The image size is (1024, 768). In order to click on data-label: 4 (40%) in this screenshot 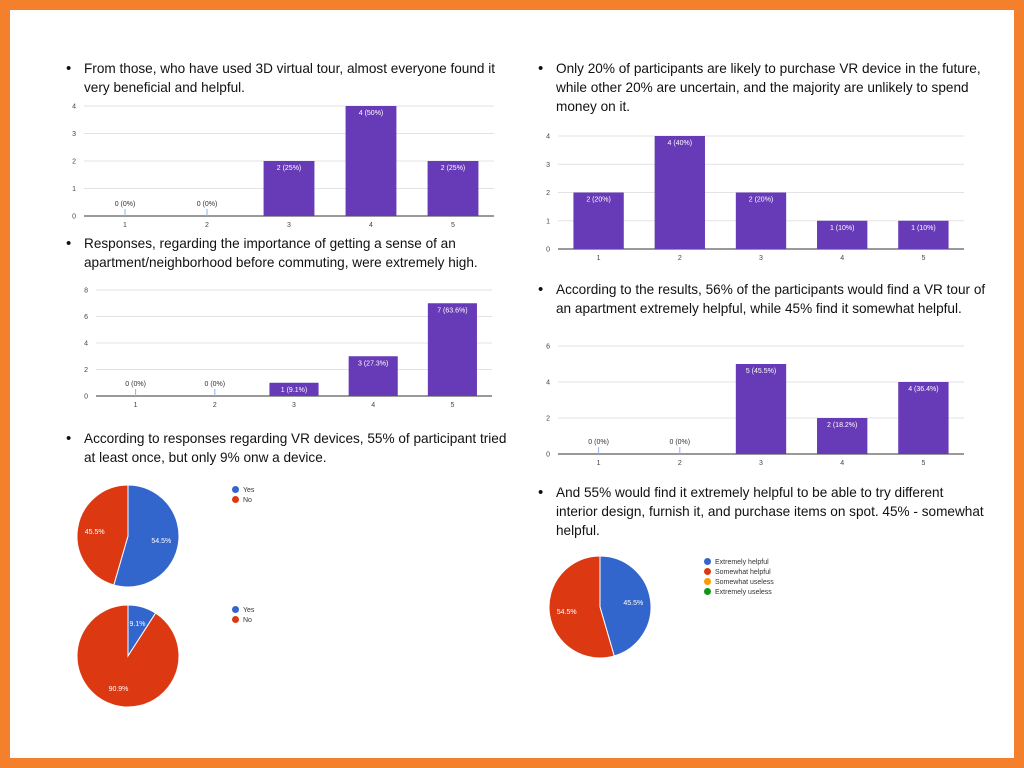, I will do `click(680, 143)`.